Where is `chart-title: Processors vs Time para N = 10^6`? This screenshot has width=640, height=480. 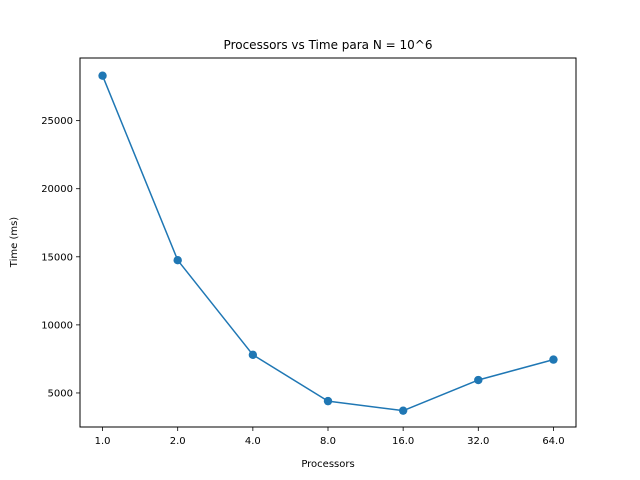 chart-title: Processors vs Time para N = 10^6 is located at coordinates (328, 45).